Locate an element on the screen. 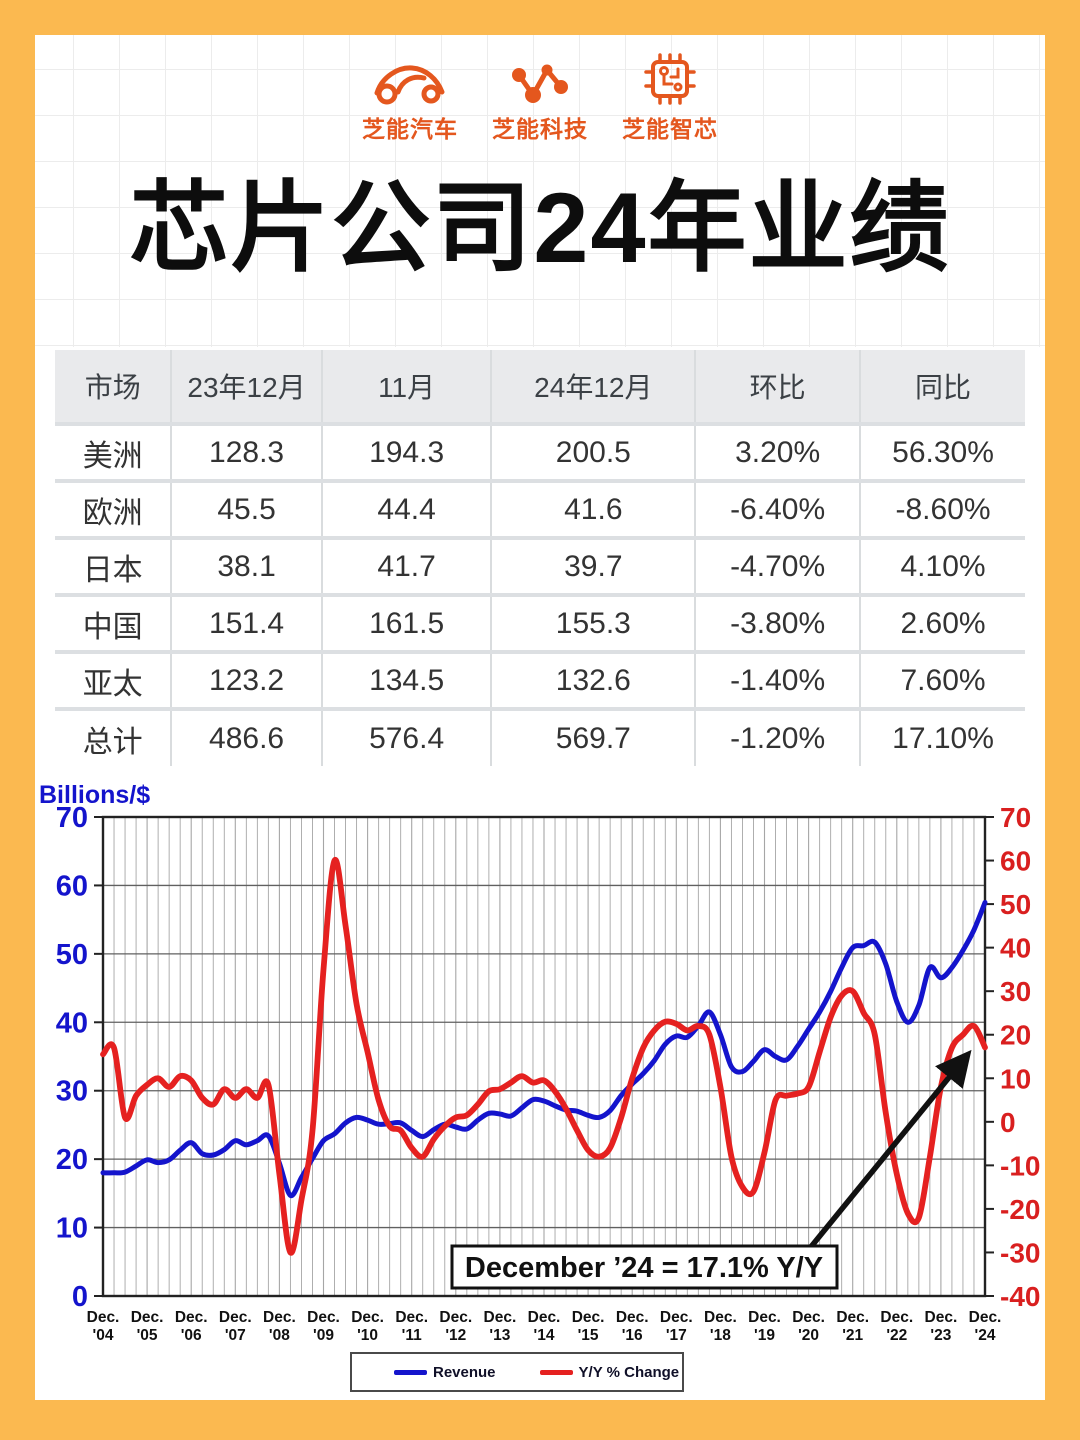 Image resolution: width=1080 pixels, height=1440 pixels. svg-text: '13 is located at coordinates (499, 1335).